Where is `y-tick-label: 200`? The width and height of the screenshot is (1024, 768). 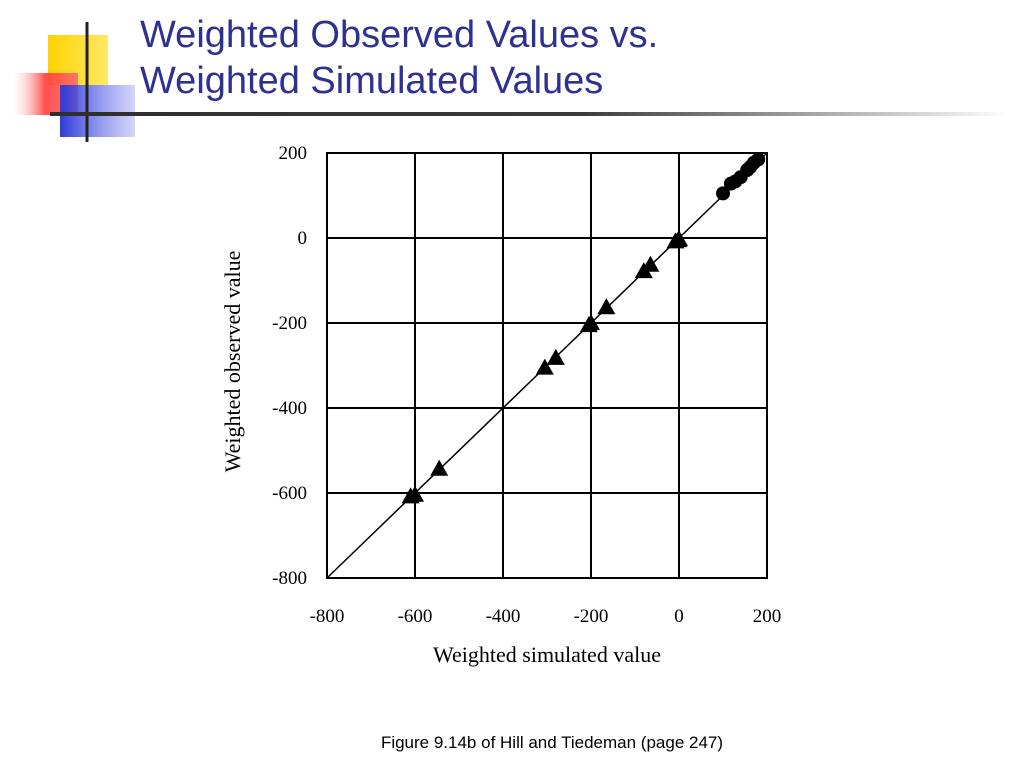 y-tick-label: 200 is located at coordinates (293, 153).